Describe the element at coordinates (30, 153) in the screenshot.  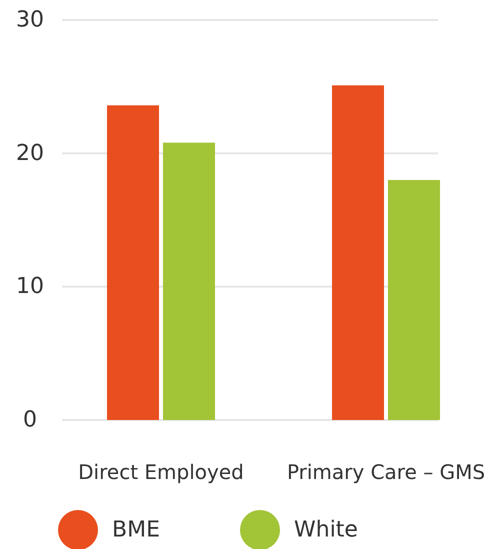
I see `y-tick-label: 20` at that location.